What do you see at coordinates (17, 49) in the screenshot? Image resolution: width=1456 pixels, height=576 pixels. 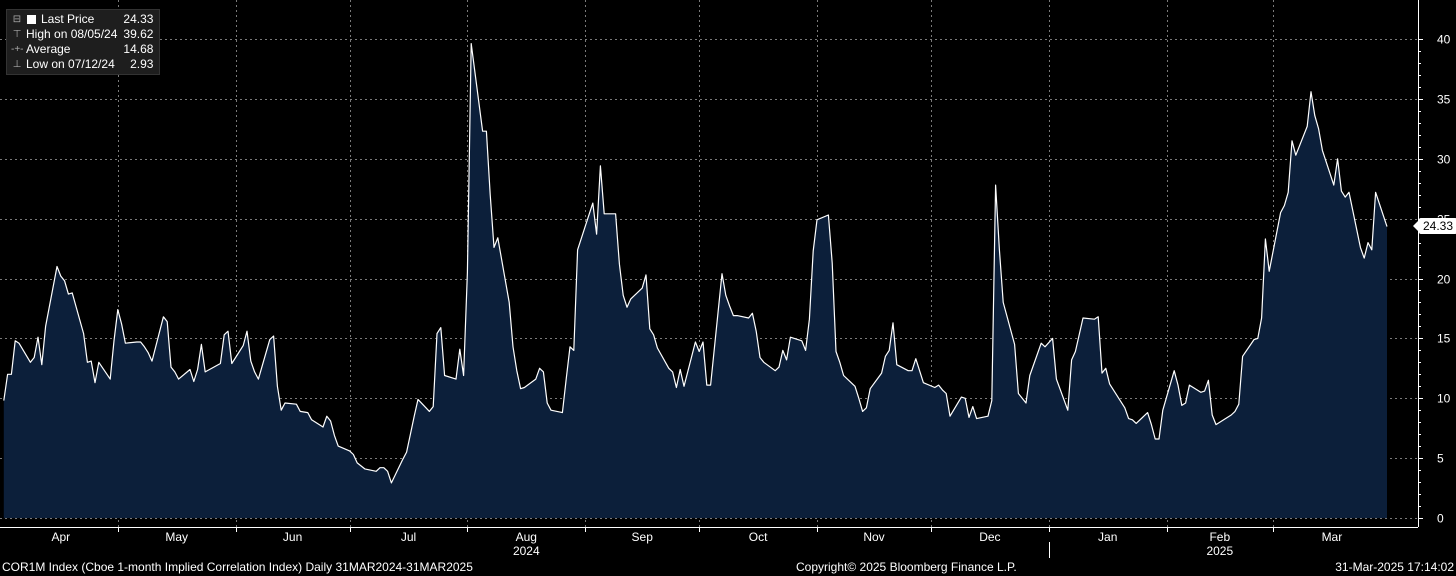 I see `average-marker-icon: -+-` at bounding box center [17, 49].